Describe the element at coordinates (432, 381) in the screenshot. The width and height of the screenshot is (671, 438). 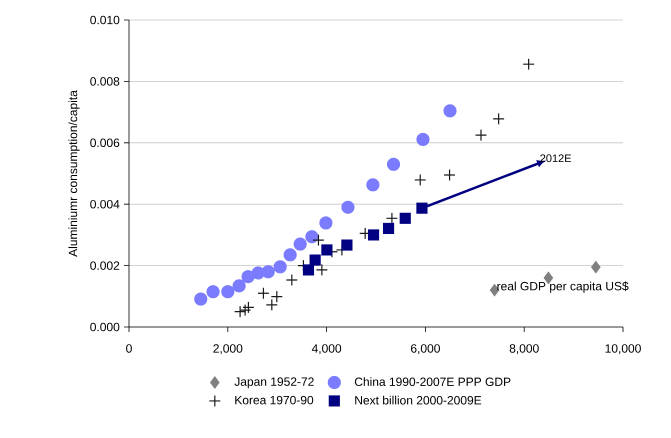
I see `legend-label: China 1990-2007E PPP GDP` at that location.